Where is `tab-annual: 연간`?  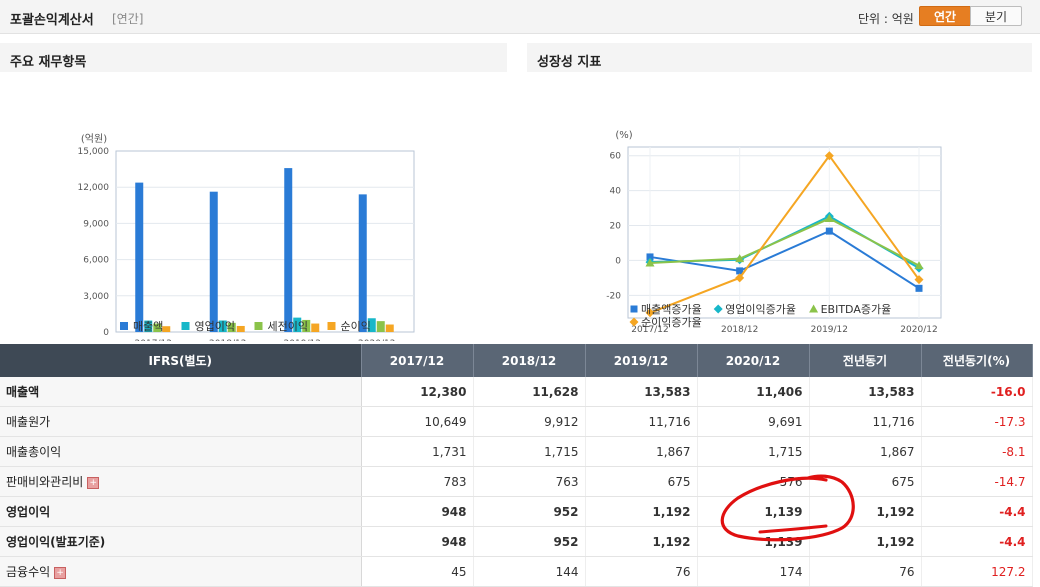
tab-annual: 연간 is located at coordinates (945, 16).